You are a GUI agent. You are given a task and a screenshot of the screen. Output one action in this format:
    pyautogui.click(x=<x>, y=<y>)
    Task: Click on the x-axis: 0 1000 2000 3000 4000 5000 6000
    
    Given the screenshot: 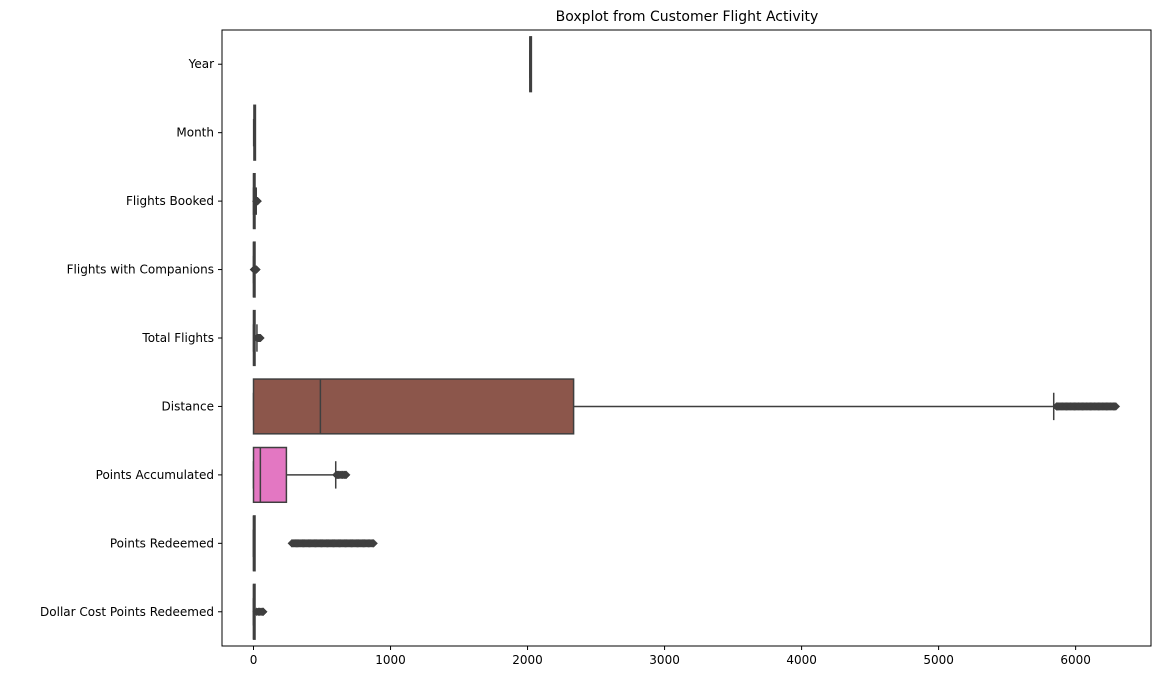 What is the action you would take?
    pyautogui.click(x=670, y=656)
    